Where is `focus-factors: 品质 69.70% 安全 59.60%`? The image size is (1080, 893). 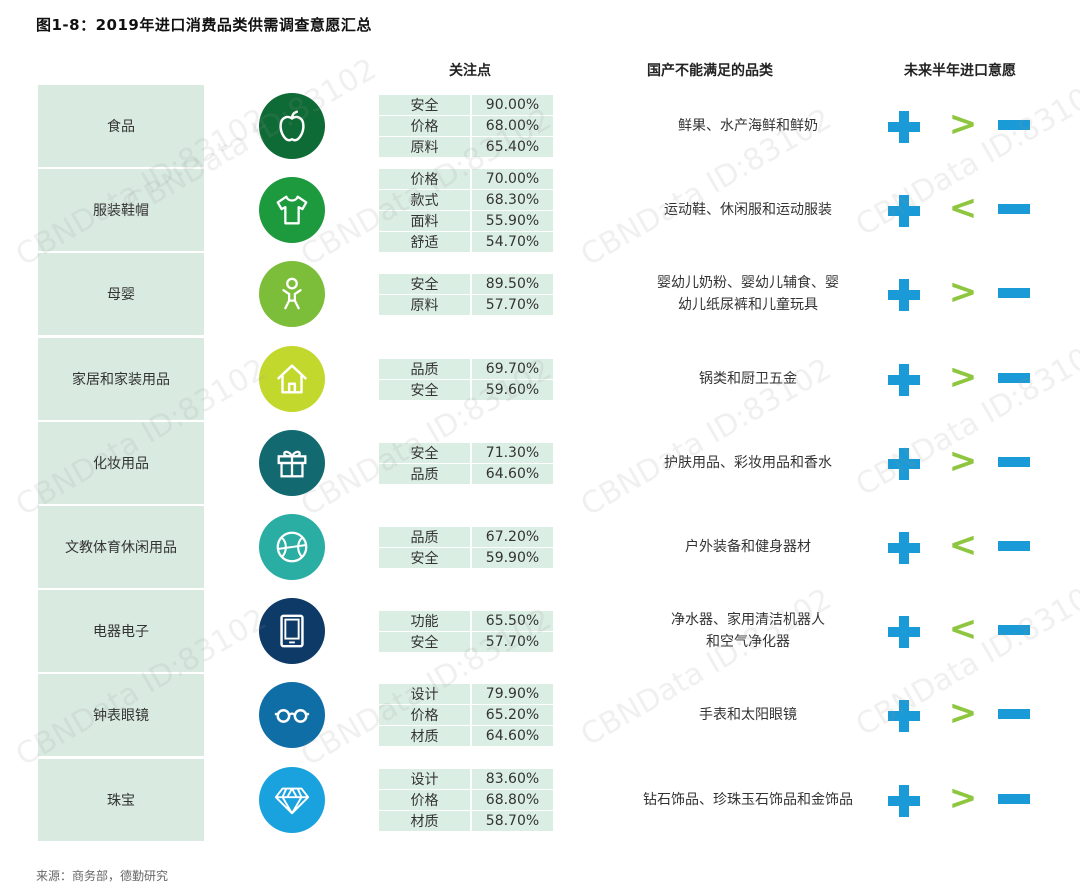 focus-factors: 品质 69.70% 安全 59.60% is located at coordinates (466, 379).